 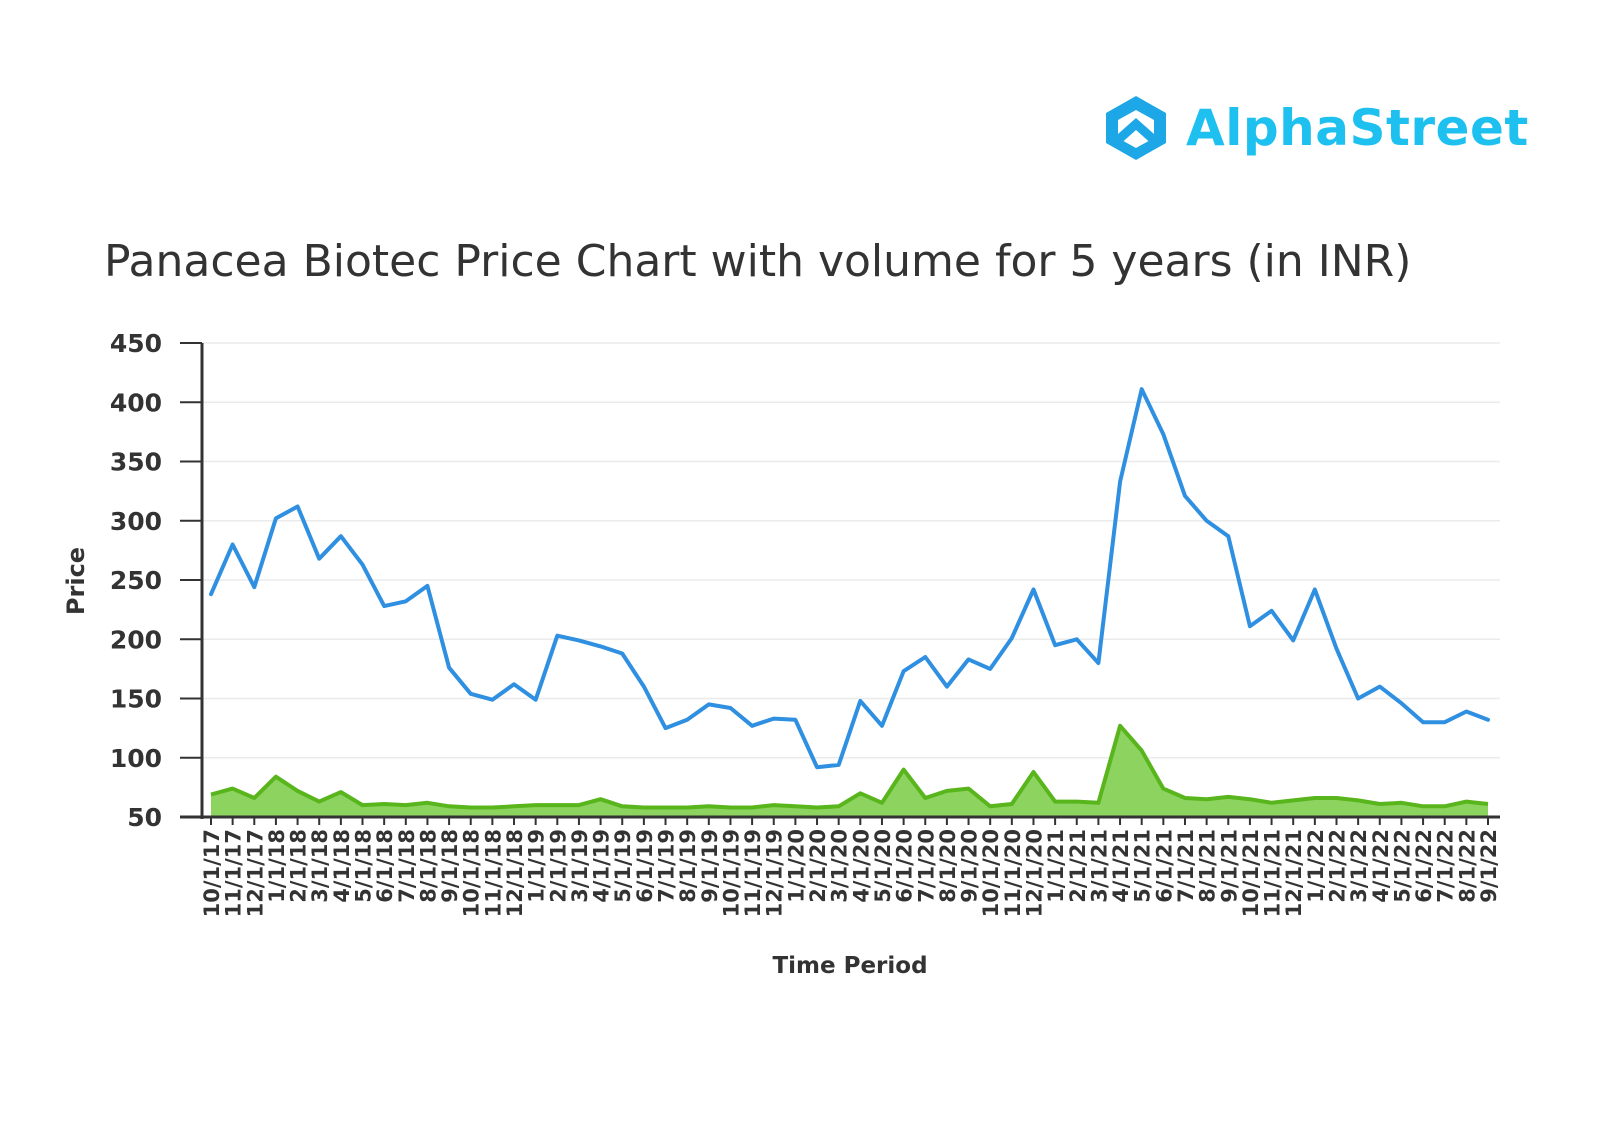 I want to click on x-tick-label: 9/1/22, so click(x=1489, y=866).